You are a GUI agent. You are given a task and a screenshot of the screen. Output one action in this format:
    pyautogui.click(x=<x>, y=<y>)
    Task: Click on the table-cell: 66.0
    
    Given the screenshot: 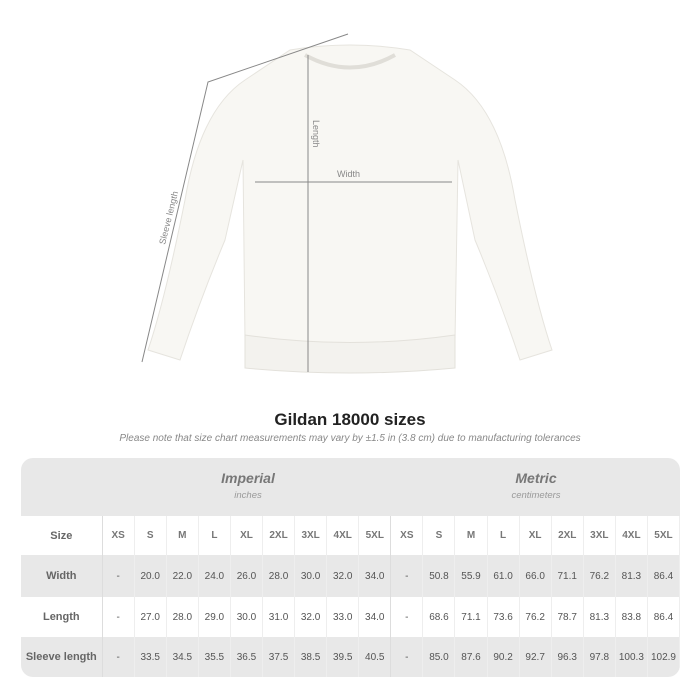 What is the action you would take?
    pyautogui.click(x=536, y=576)
    